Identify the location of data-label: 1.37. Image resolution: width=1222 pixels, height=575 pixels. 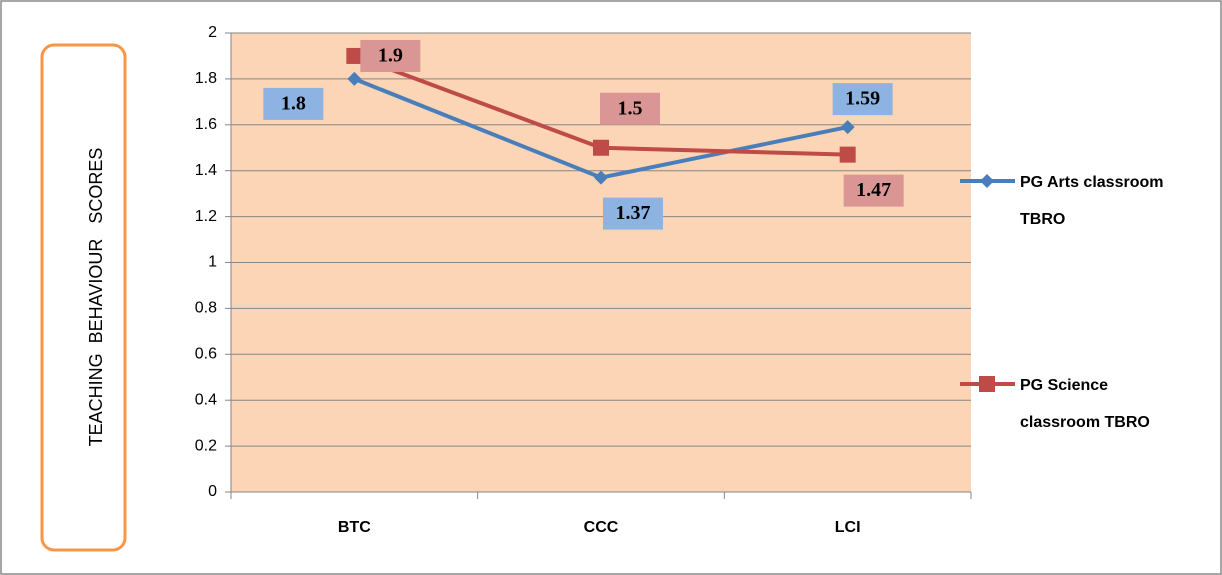
(633, 213).